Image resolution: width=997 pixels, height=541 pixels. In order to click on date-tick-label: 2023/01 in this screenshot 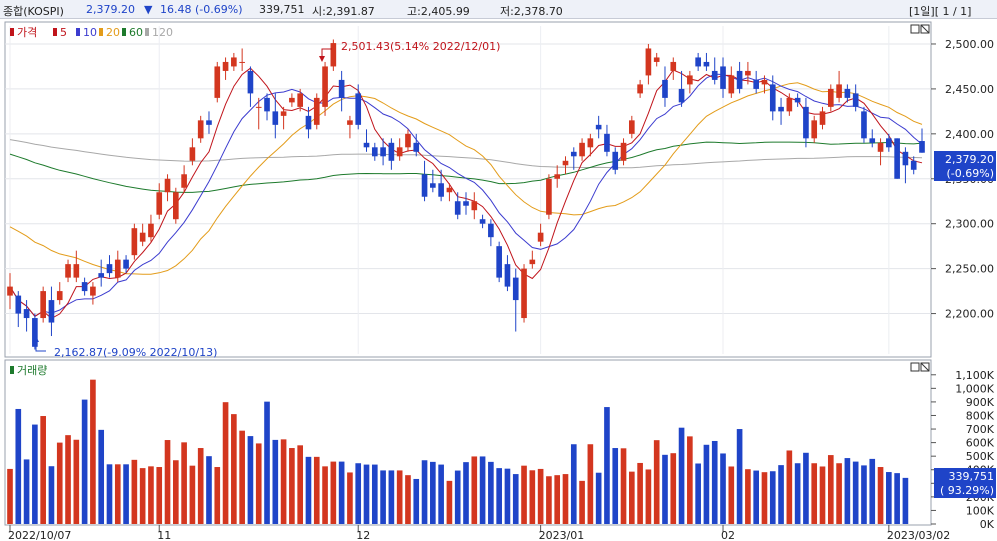, I will do `click(562, 535)`.